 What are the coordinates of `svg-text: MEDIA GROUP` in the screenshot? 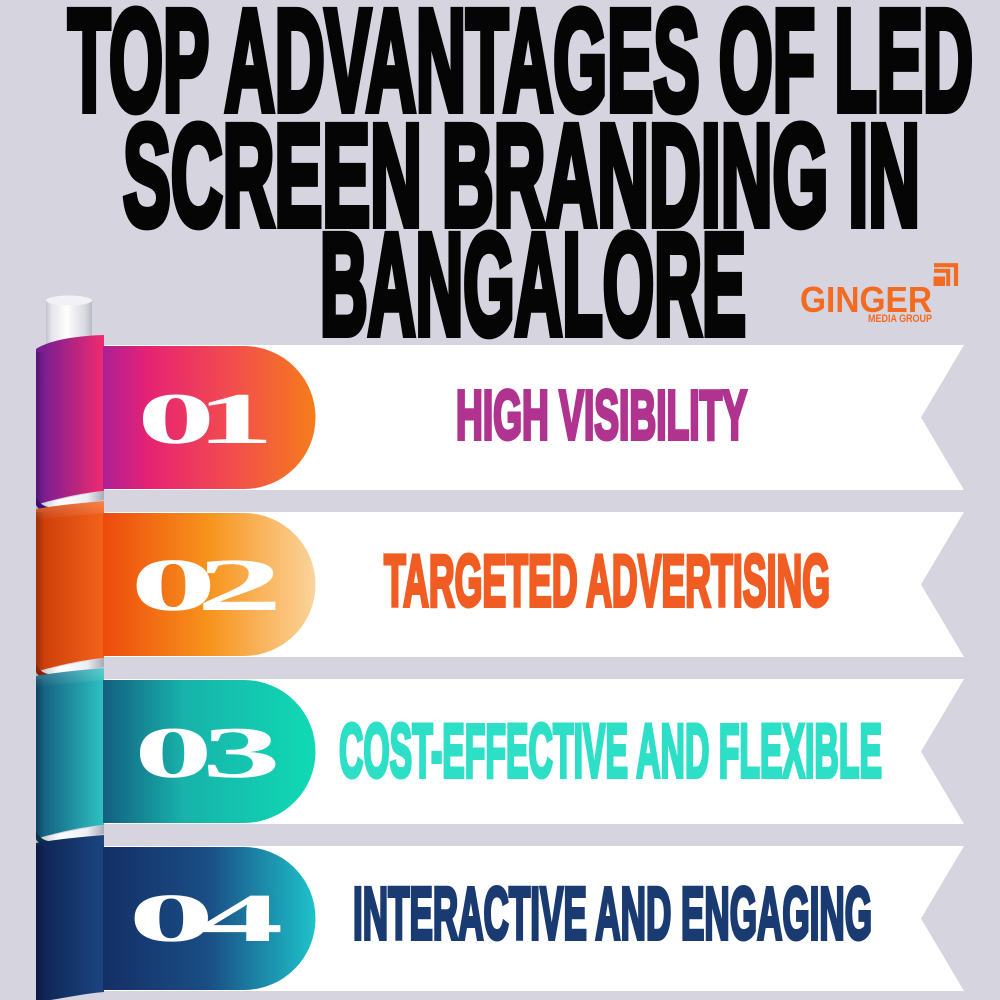 It's located at (900, 319).